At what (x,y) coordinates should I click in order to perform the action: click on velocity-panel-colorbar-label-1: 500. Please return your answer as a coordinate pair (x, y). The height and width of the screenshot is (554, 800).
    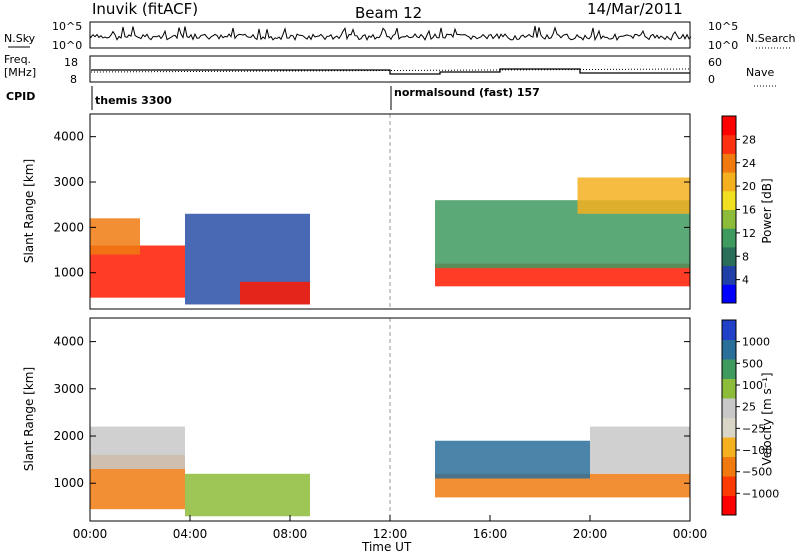
    Looking at the image, I should click on (752, 363).